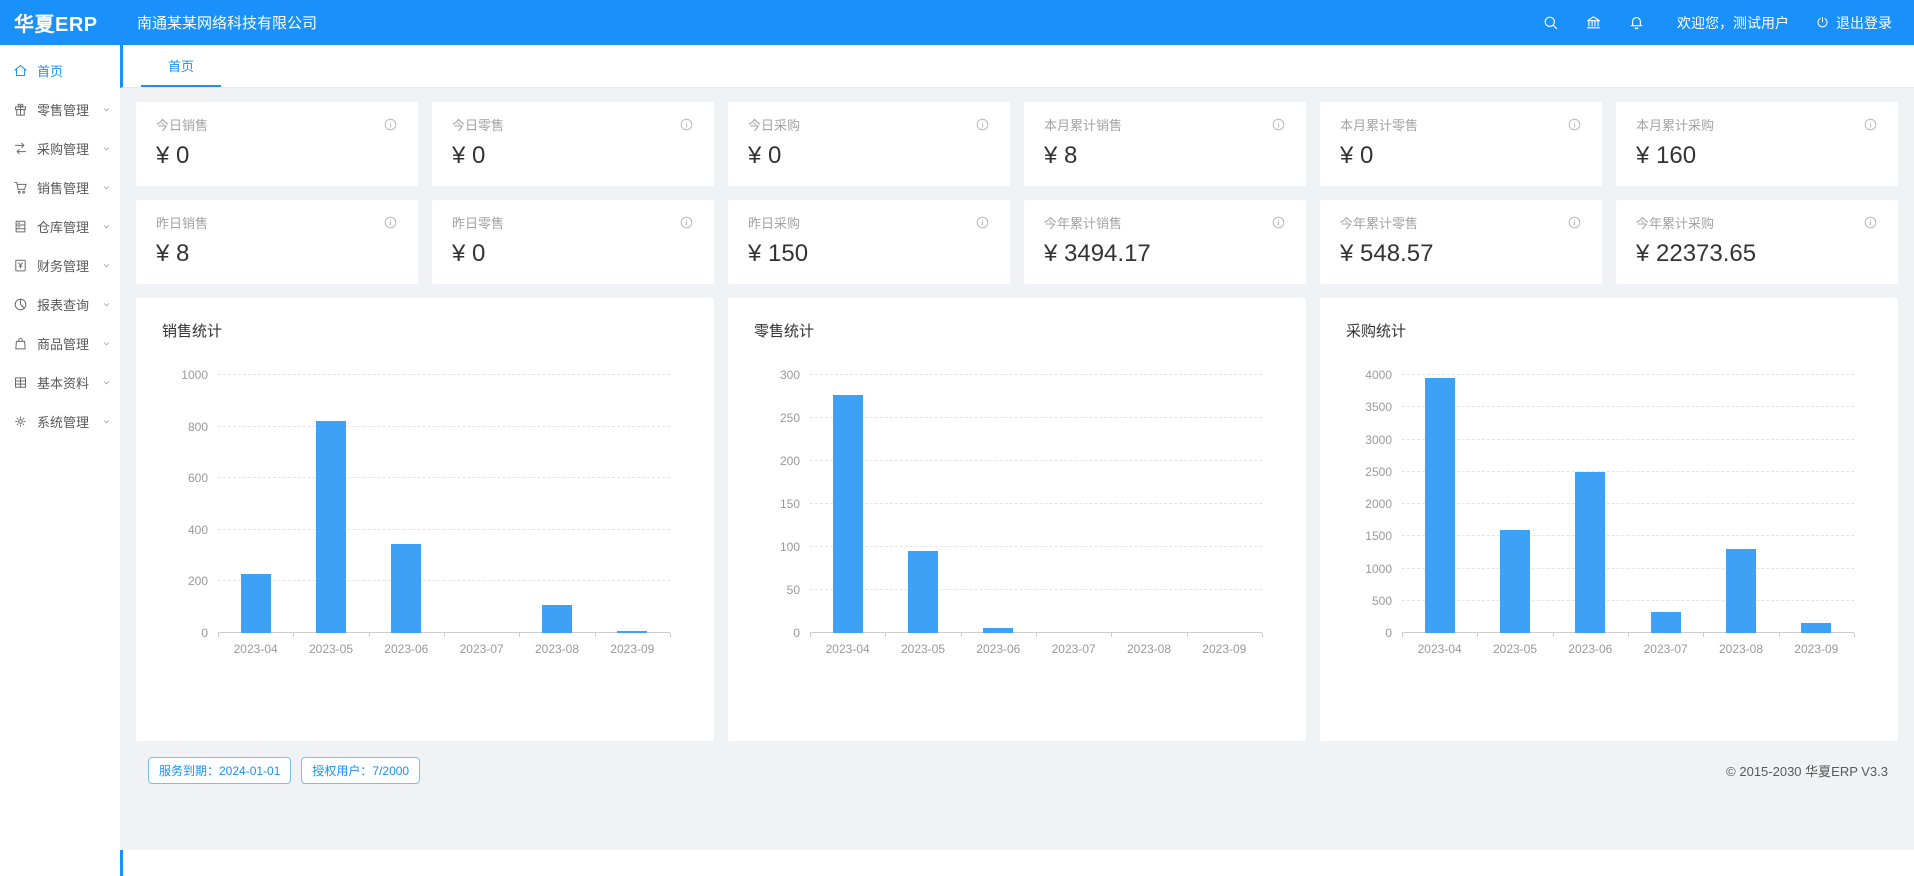  Describe the element at coordinates (63, 227) in the screenshot. I see `sidebar-item-label: 仓库管理` at that location.